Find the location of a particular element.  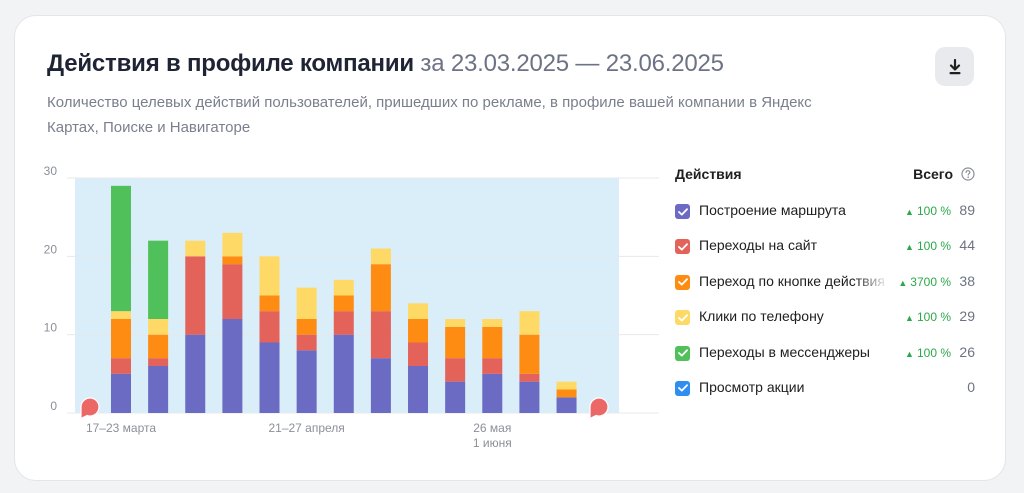

question-circle-icon is located at coordinates (968, 174).